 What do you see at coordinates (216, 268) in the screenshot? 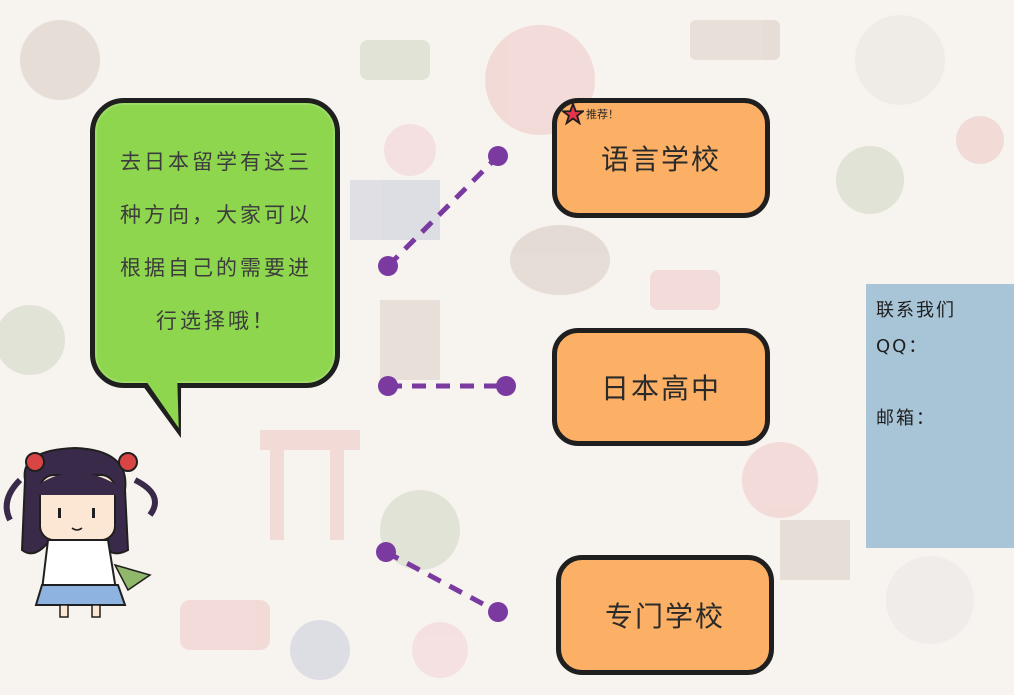
I see `speech-line: 根据自己的需要进` at bounding box center [216, 268].